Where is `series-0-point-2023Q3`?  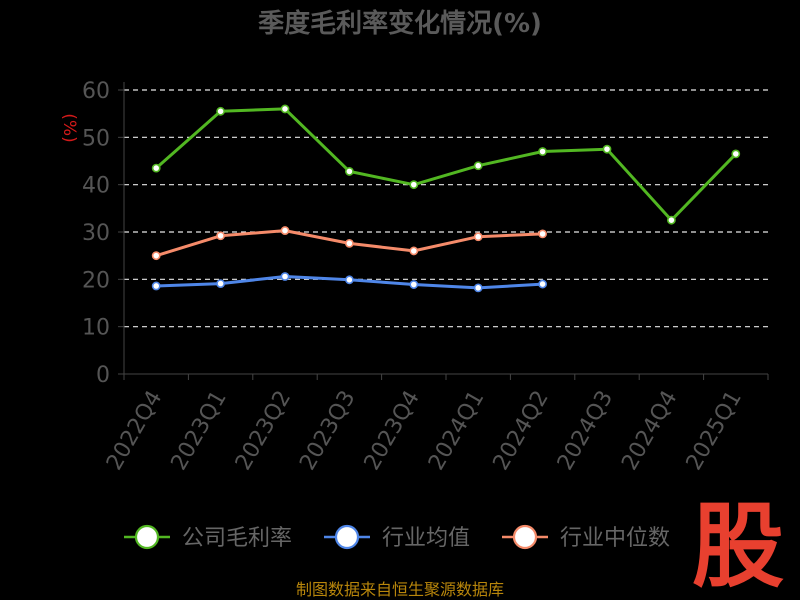
series-0-point-2023Q3 is located at coordinates (349, 171).